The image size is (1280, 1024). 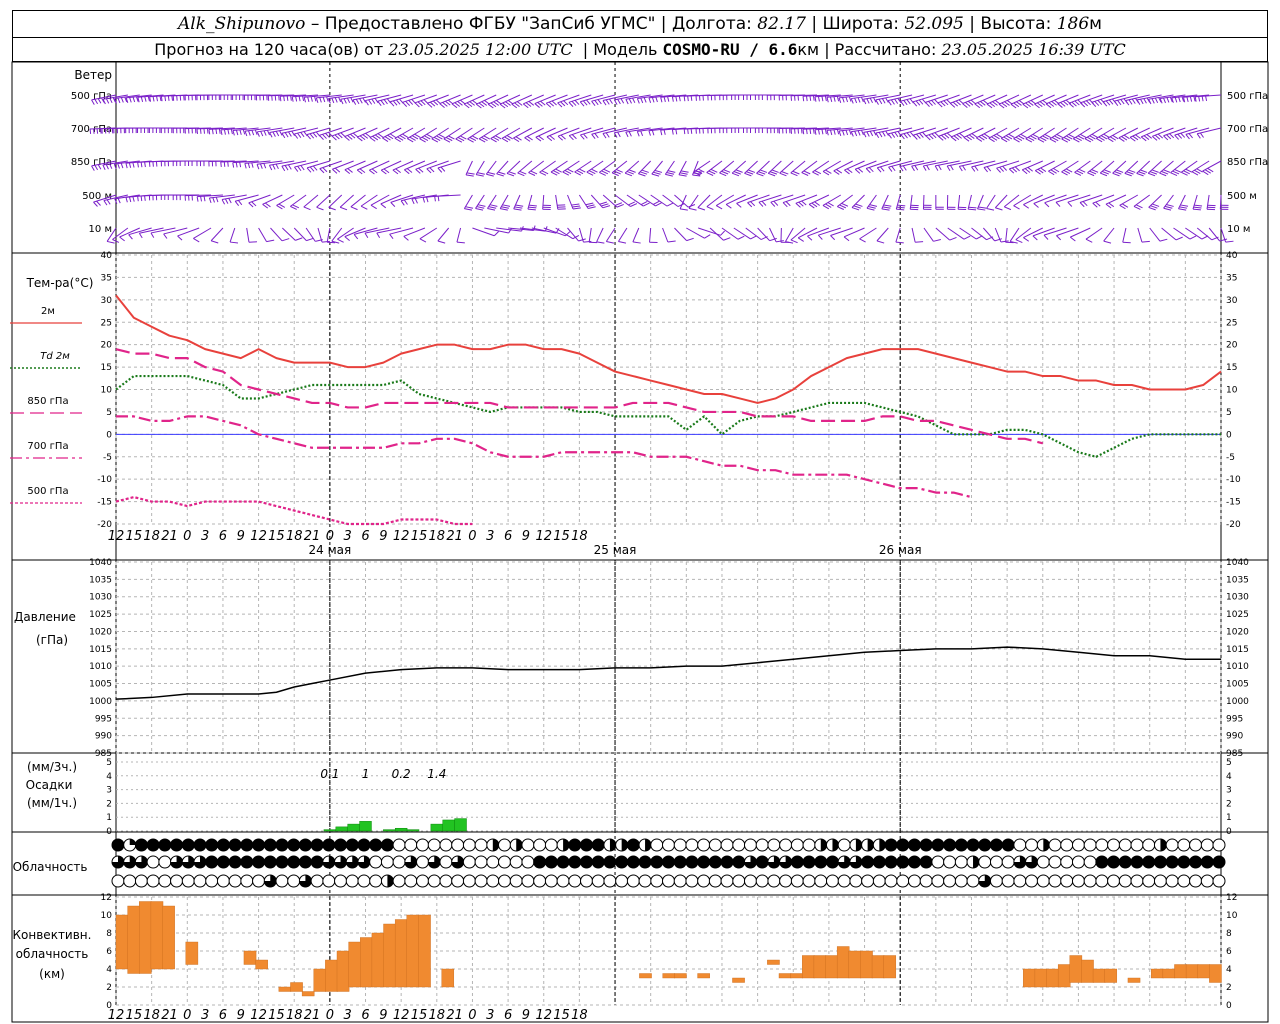 What do you see at coordinates (106, 368) in the screenshot?
I see `temp-tick-left: 15` at bounding box center [106, 368].